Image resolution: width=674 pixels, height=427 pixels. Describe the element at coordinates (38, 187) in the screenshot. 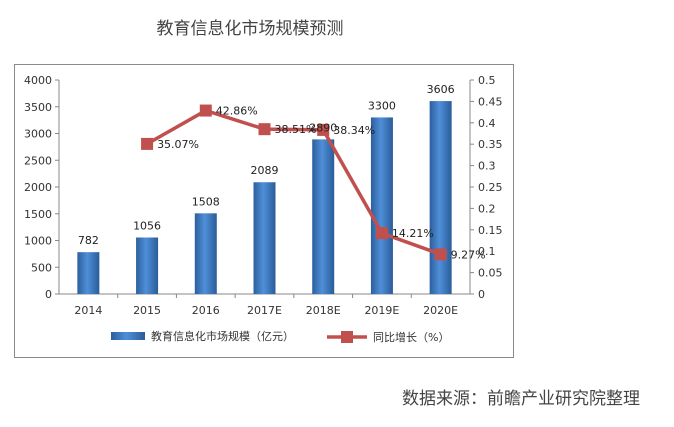

I see `y-left-tick-label: 2000` at that location.